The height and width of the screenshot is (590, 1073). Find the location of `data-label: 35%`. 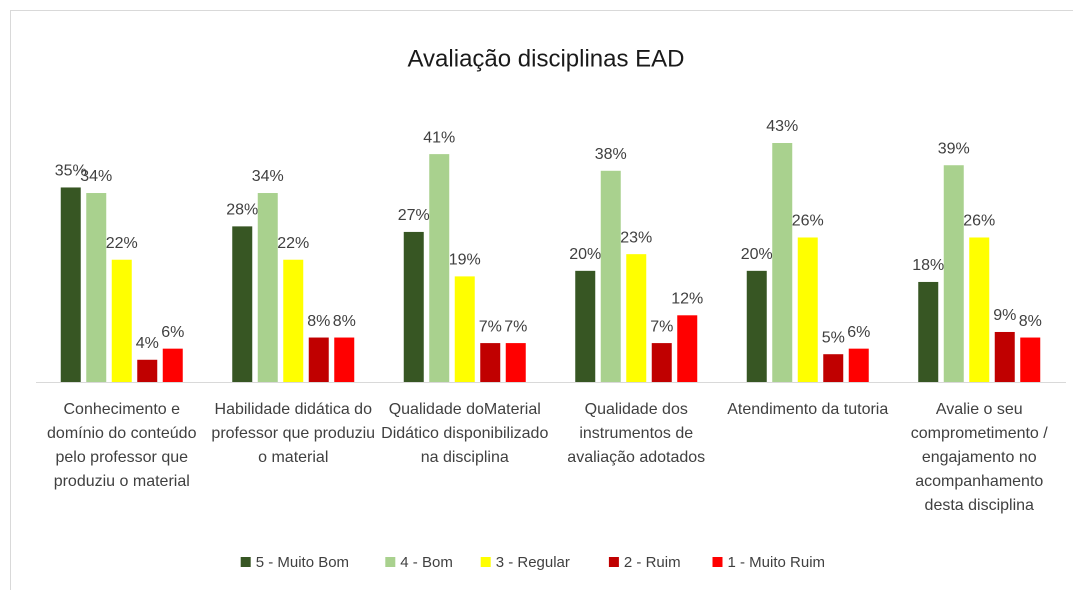

data-label: 35% is located at coordinates (71, 171).